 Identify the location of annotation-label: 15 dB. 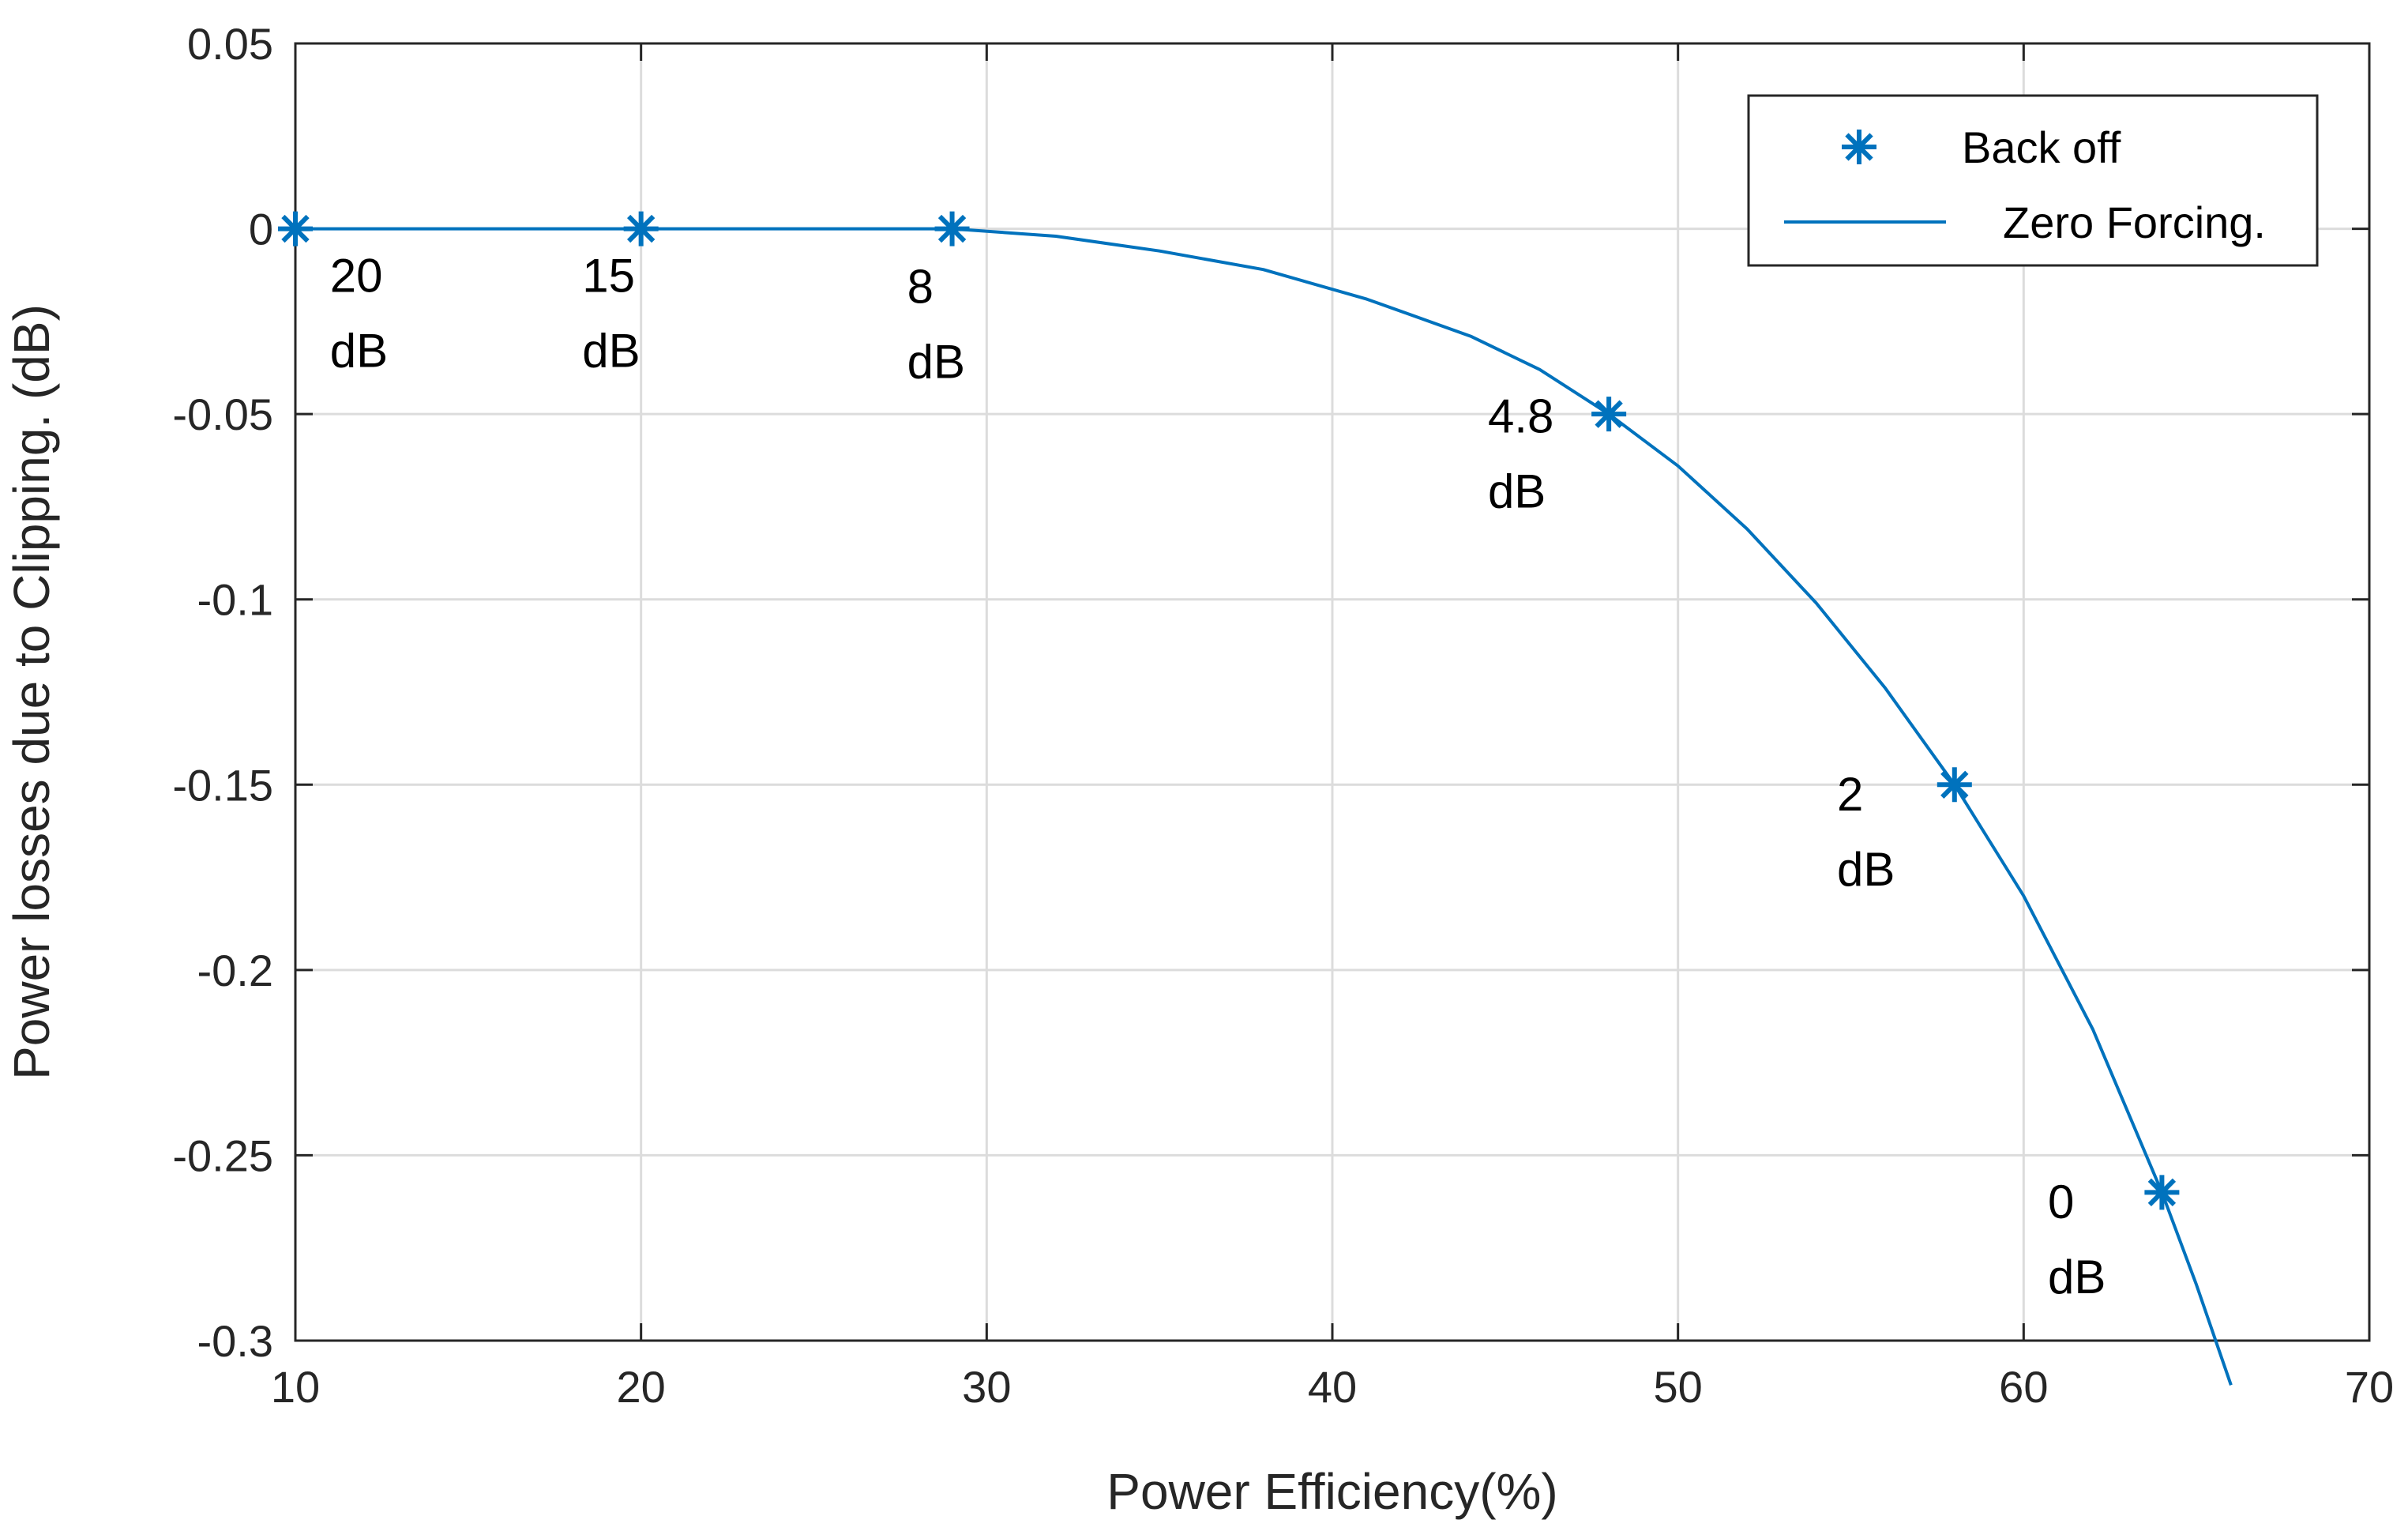
(611, 313).